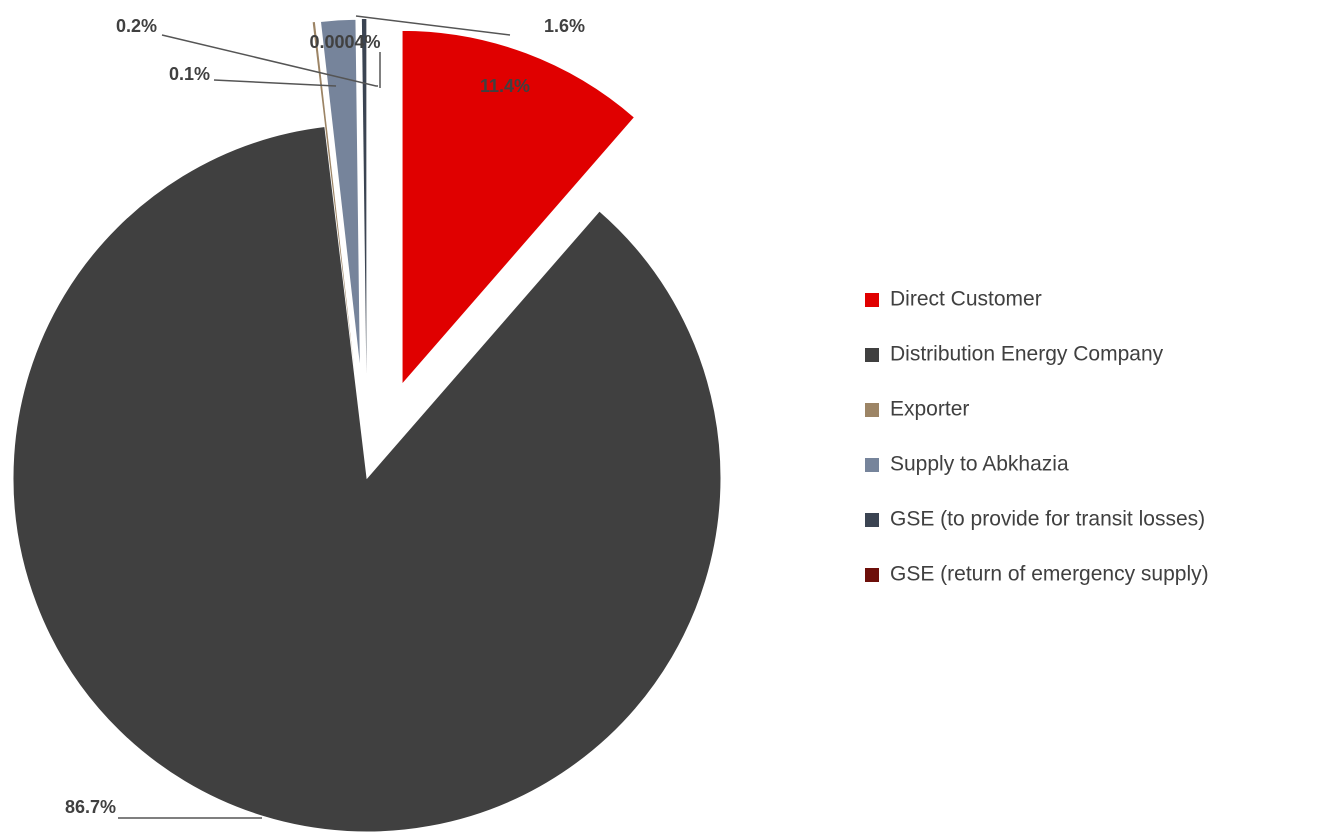 The image size is (1332, 832). Describe the element at coordinates (564, 26) in the screenshot. I see `data-label: 1.6%` at that location.